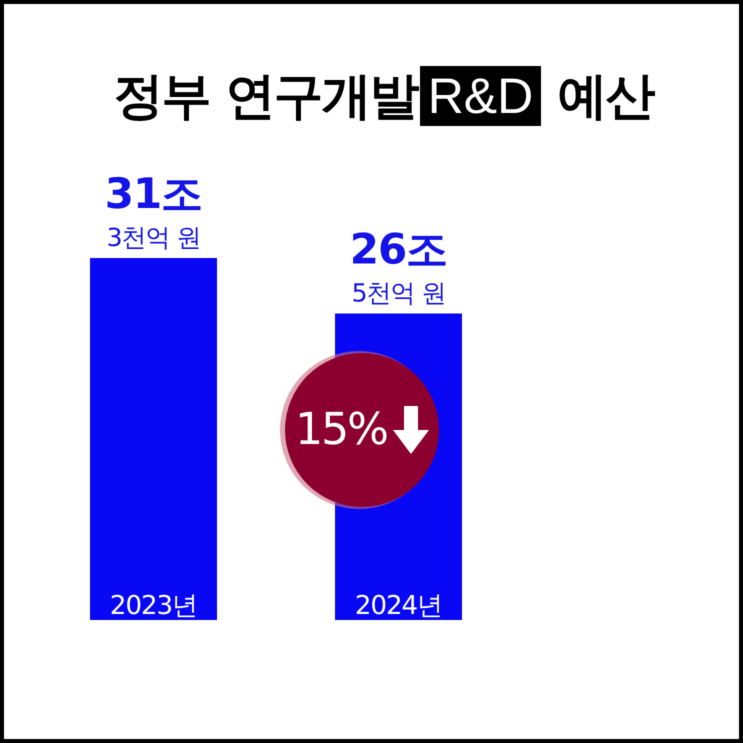 The width and height of the screenshot is (743, 743). I want to click on data-label: 26조 5천억 원, so click(399, 266).